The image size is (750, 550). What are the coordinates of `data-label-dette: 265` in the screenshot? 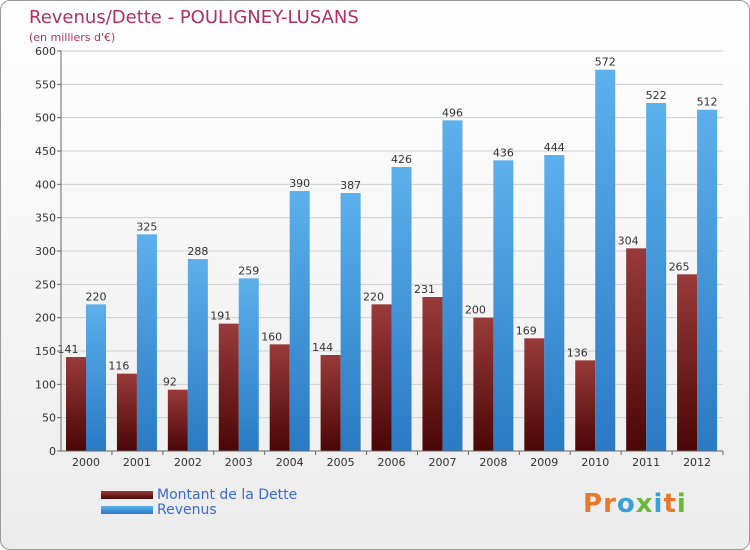 It's located at (679, 266).